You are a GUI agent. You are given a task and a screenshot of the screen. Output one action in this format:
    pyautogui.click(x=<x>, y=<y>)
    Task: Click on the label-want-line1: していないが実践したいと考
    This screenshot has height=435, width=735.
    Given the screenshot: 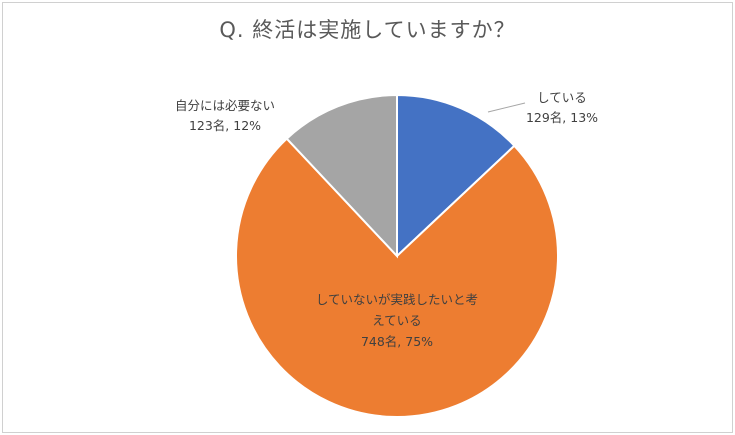 What is the action you would take?
    pyautogui.click(x=397, y=299)
    